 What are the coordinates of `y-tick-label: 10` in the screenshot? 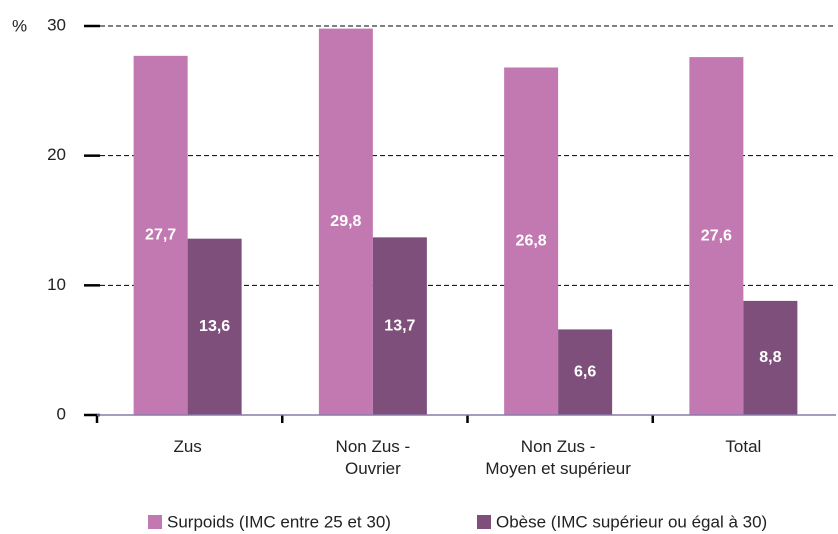 It's located at (56, 284).